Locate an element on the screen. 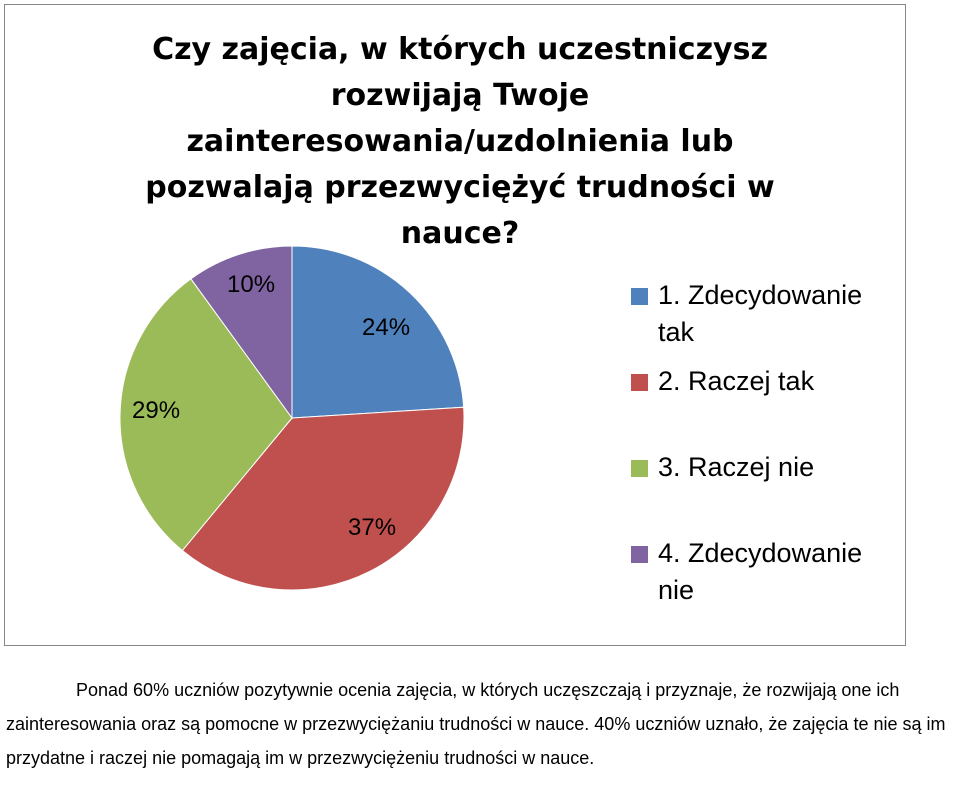 This screenshot has width=960, height=794. slice-label-4: 10% is located at coordinates (251, 284).